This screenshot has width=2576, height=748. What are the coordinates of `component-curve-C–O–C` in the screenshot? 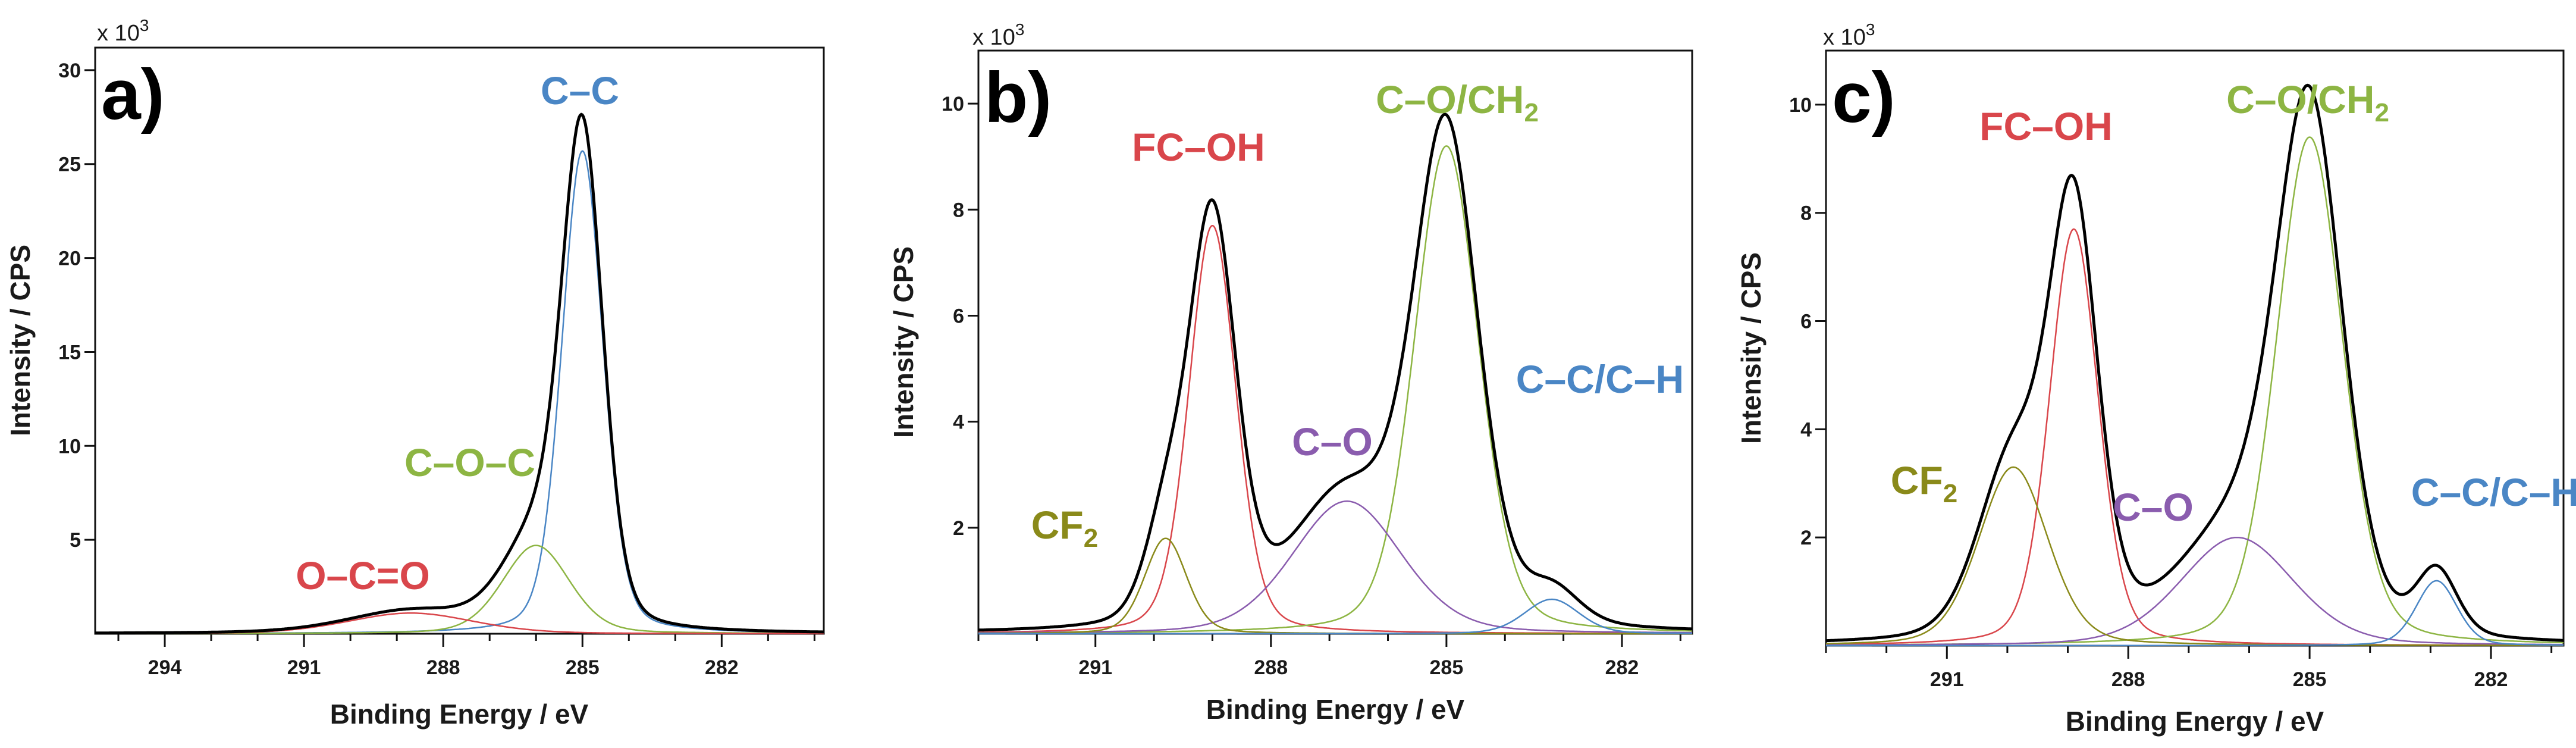 It's located at (459, 589).